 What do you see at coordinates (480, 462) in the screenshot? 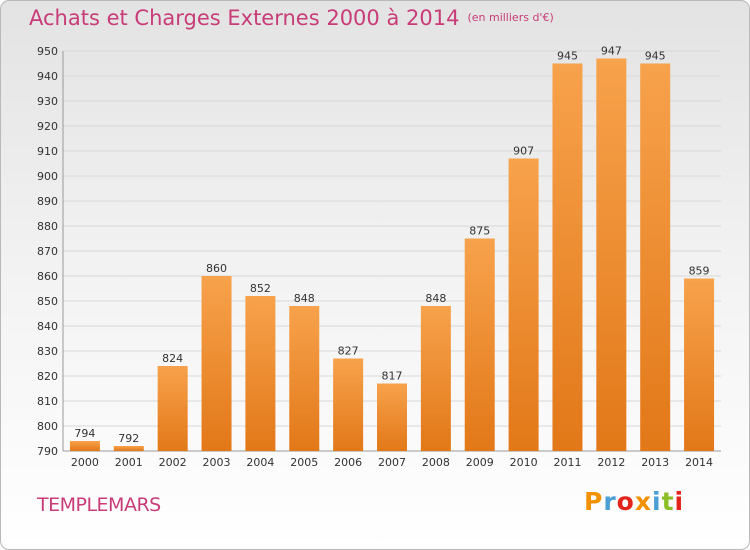
I see `x-tick-label: 2009` at bounding box center [480, 462].